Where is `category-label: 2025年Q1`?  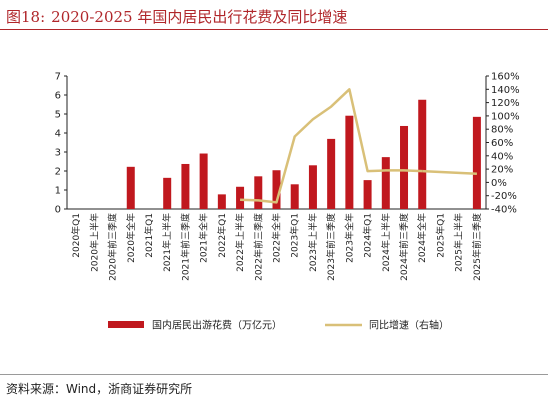 category-label: 2025年Q1 is located at coordinates (440, 235).